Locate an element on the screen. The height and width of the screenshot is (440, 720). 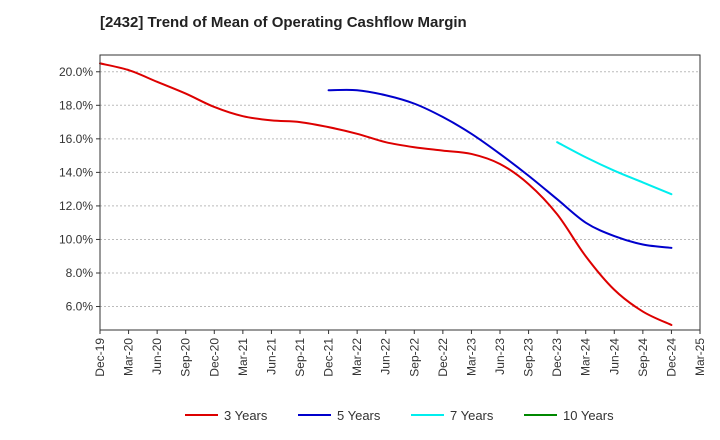
x-tick-label: Jun-22 is located at coordinates (386, 356).